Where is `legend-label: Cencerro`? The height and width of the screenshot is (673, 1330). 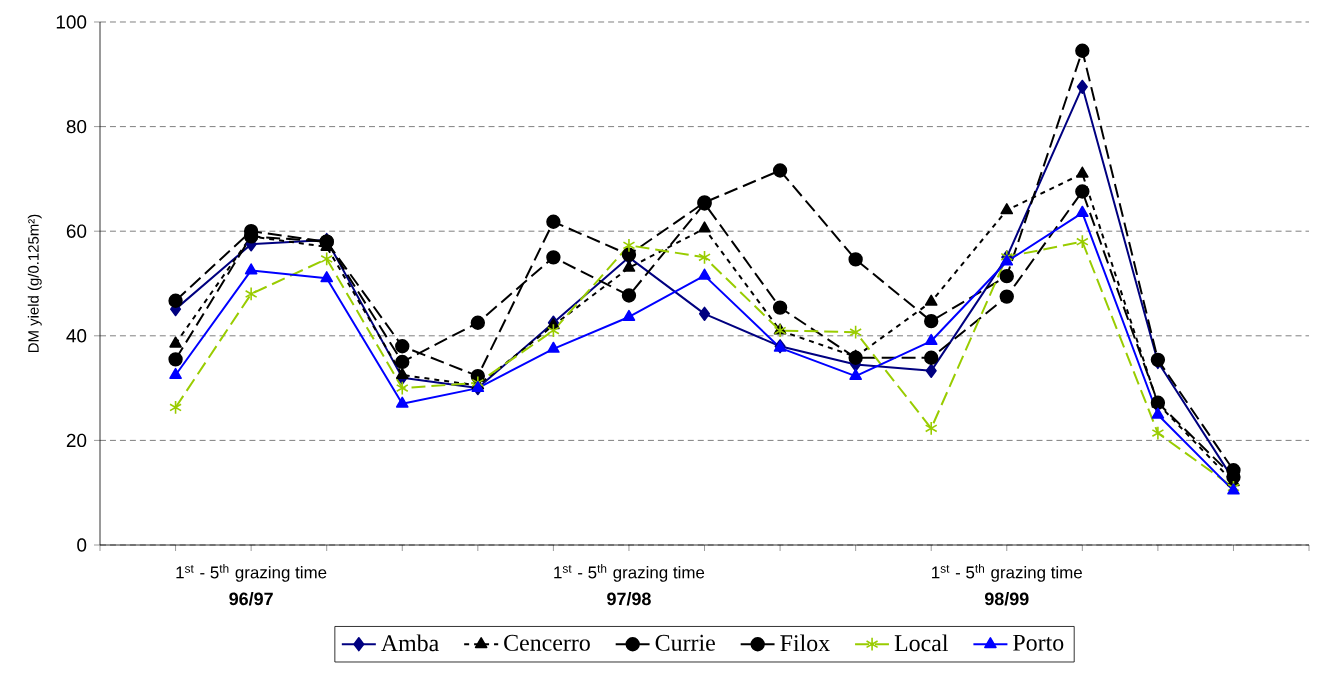
legend-label: Cencerro is located at coordinates (547, 642).